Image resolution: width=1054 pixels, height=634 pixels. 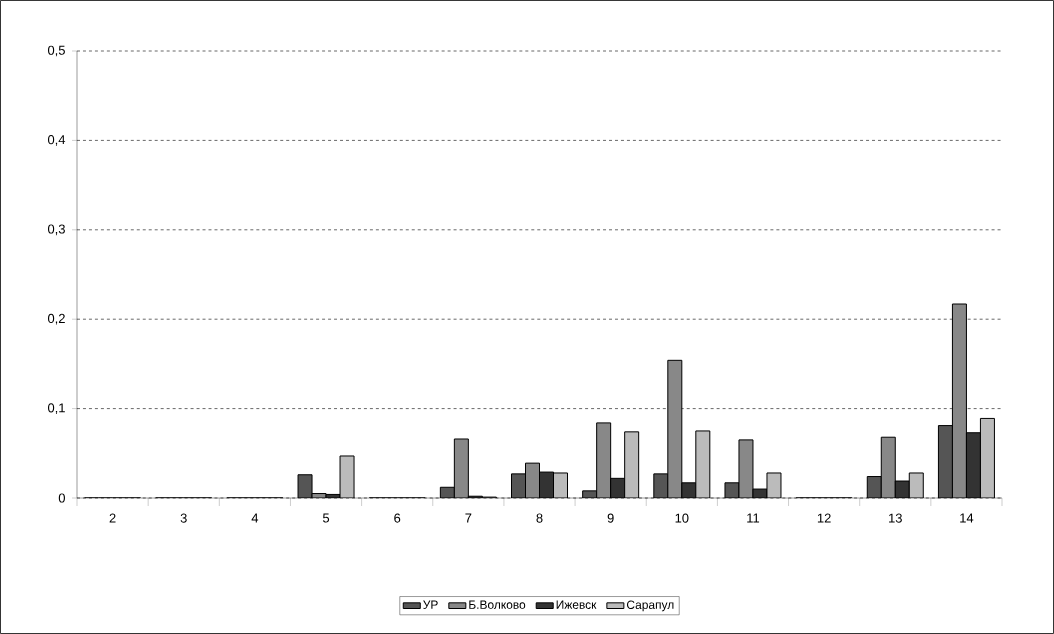 What do you see at coordinates (183, 518) in the screenshot?
I see `x-tick-label: 3` at bounding box center [183, 518].